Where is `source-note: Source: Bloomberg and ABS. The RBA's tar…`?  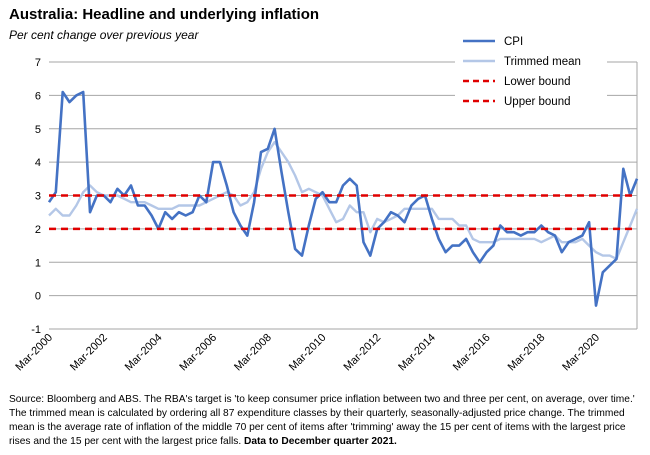 source-note: Source: Bloomberg and ABS. The RBA's tar… is located at coordinates (326, 421).